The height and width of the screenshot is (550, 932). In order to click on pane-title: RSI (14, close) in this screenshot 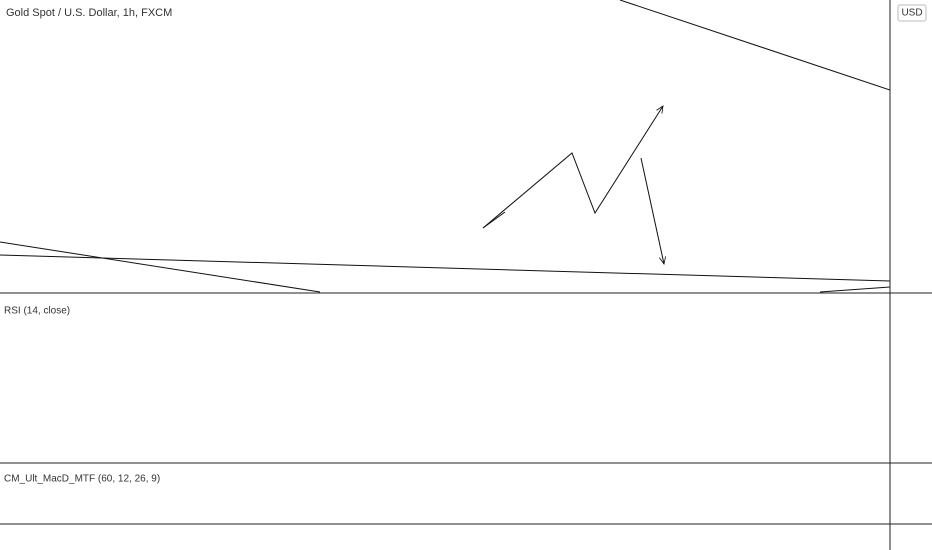, I will do `click(37, 311)`.